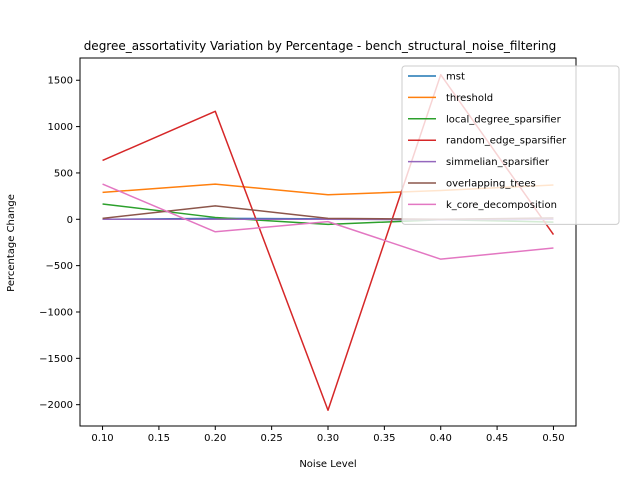  I want to click on legend-entry-mst: mst, so click(455, 77).